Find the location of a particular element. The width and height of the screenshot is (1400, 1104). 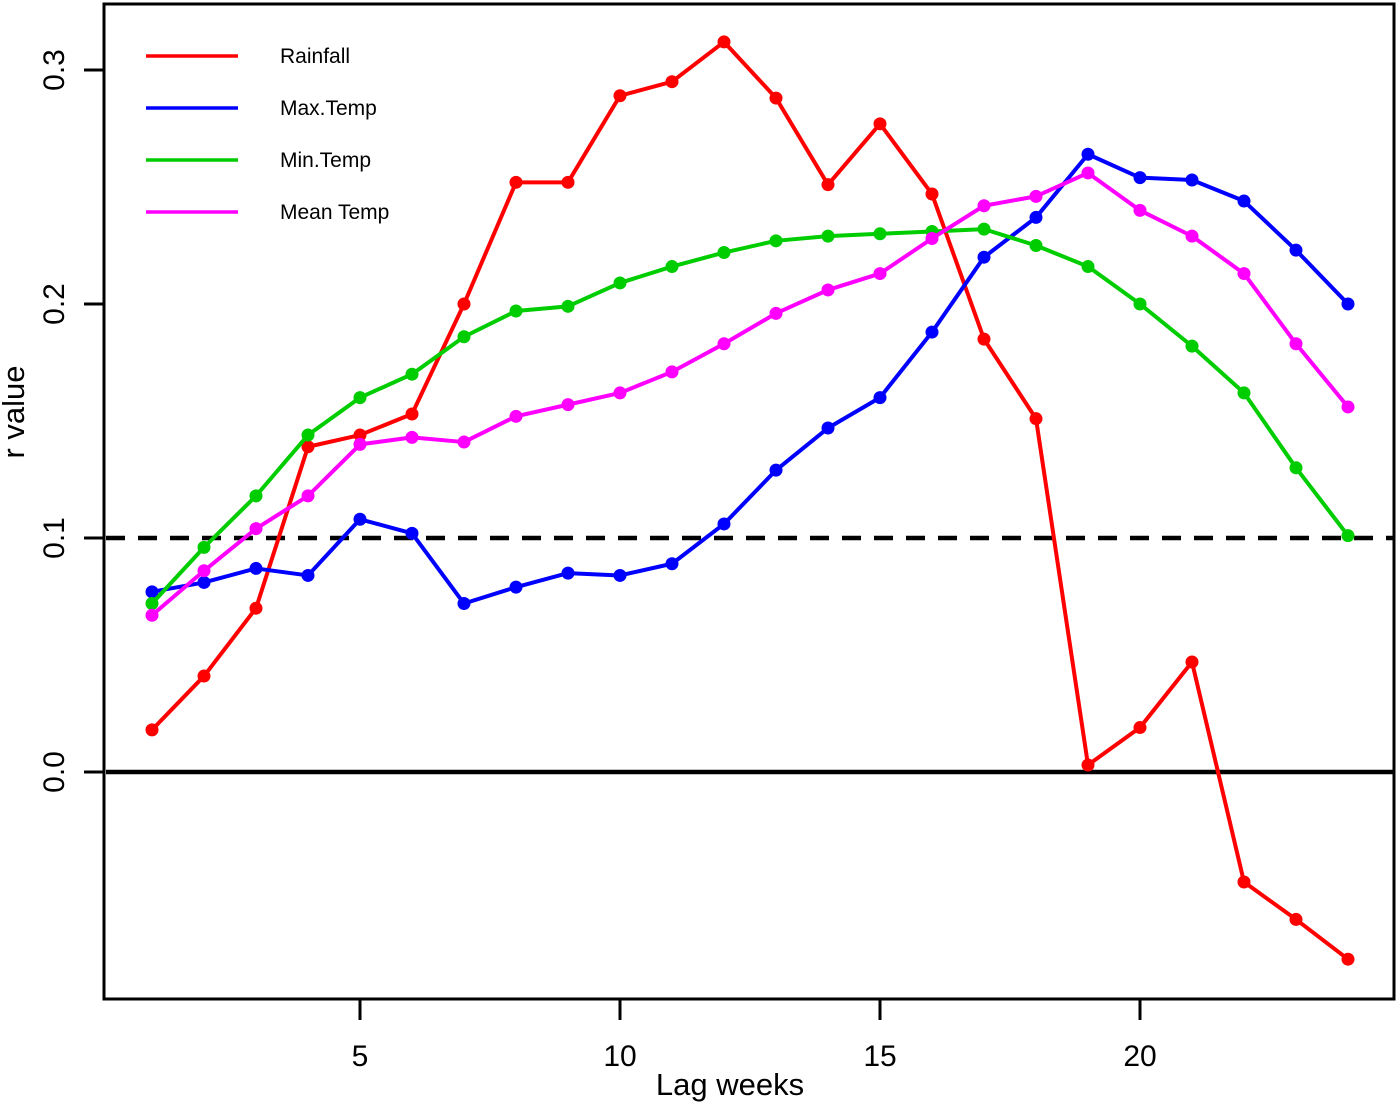

legend-label-max-temp: Max.Temp is located at coordinates (328, 108).